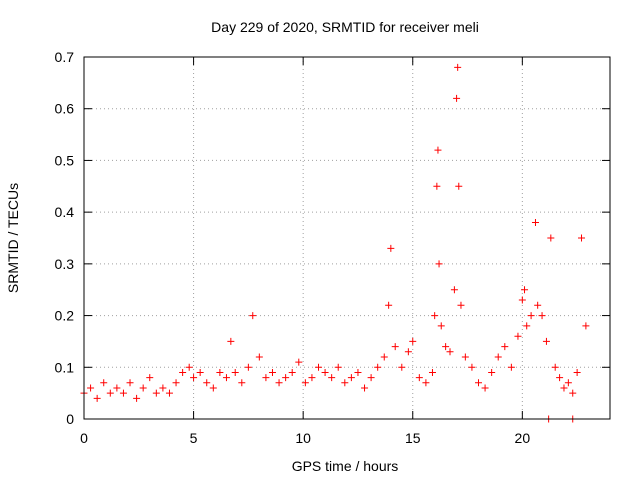  I want to click on y-tick-label: 0.5, so click(65, 160).